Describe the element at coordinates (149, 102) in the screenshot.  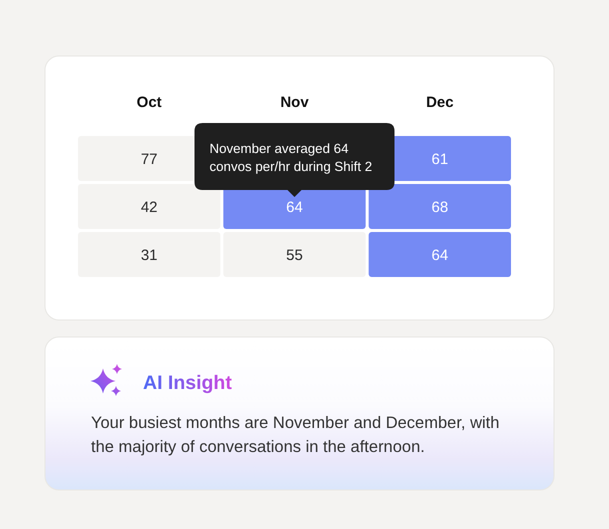
I see `x-tick-label: Oct` at that location.